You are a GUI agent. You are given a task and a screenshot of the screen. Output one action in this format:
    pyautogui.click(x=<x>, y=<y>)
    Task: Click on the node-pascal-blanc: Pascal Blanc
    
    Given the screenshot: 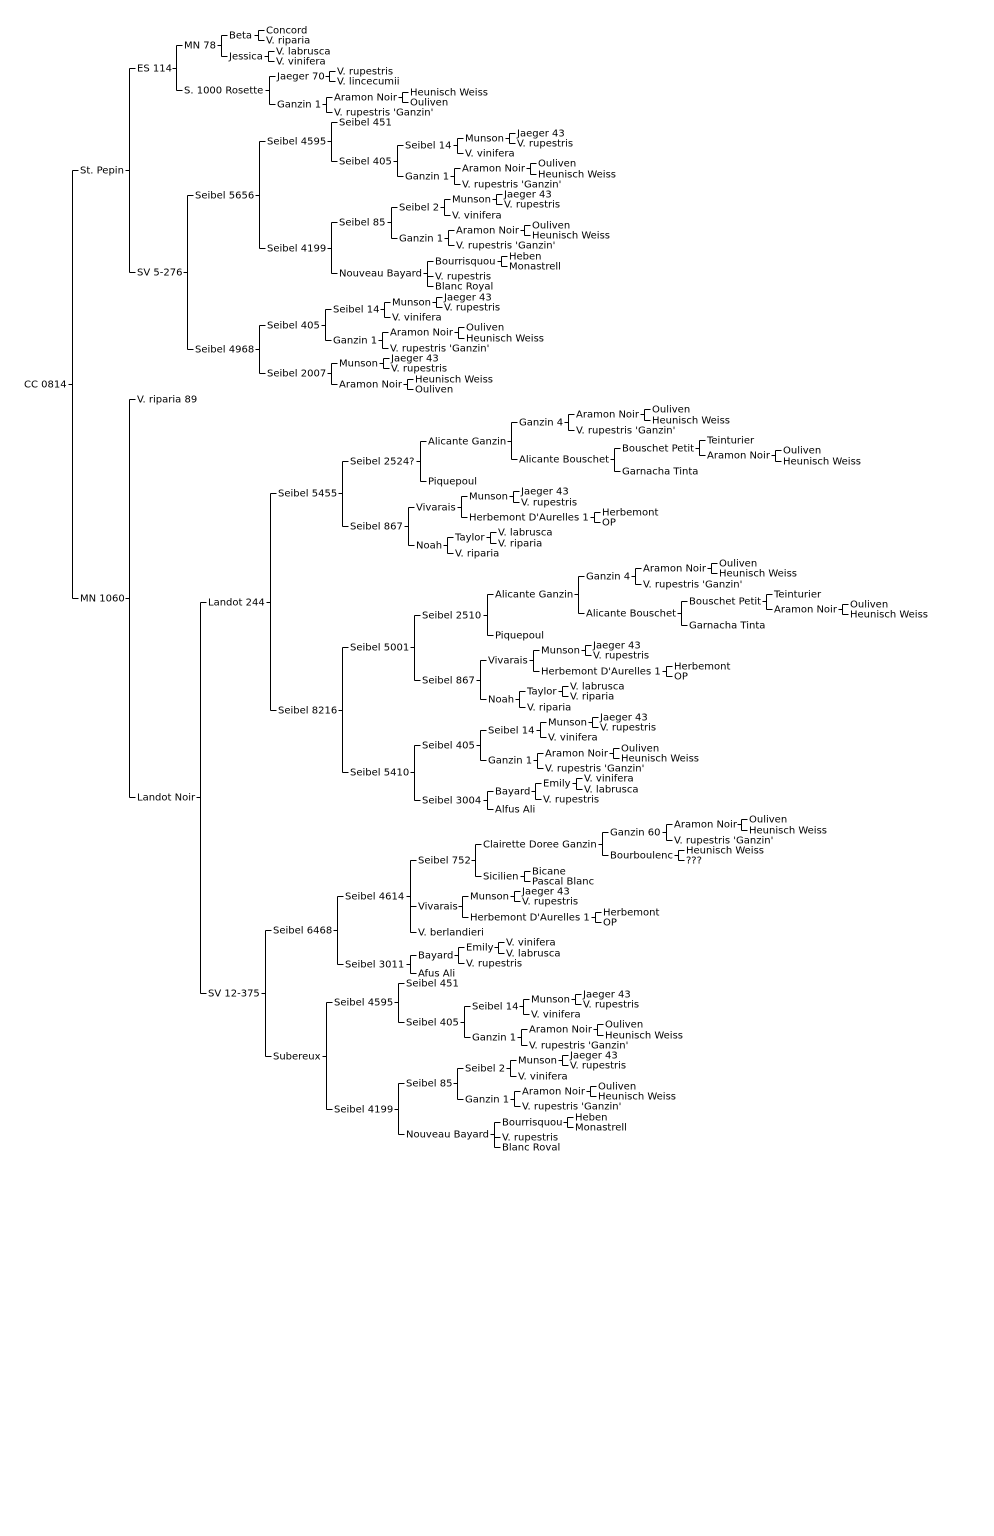 What is the action you would take?
    pyautogui.click(x=563, y=882)
    